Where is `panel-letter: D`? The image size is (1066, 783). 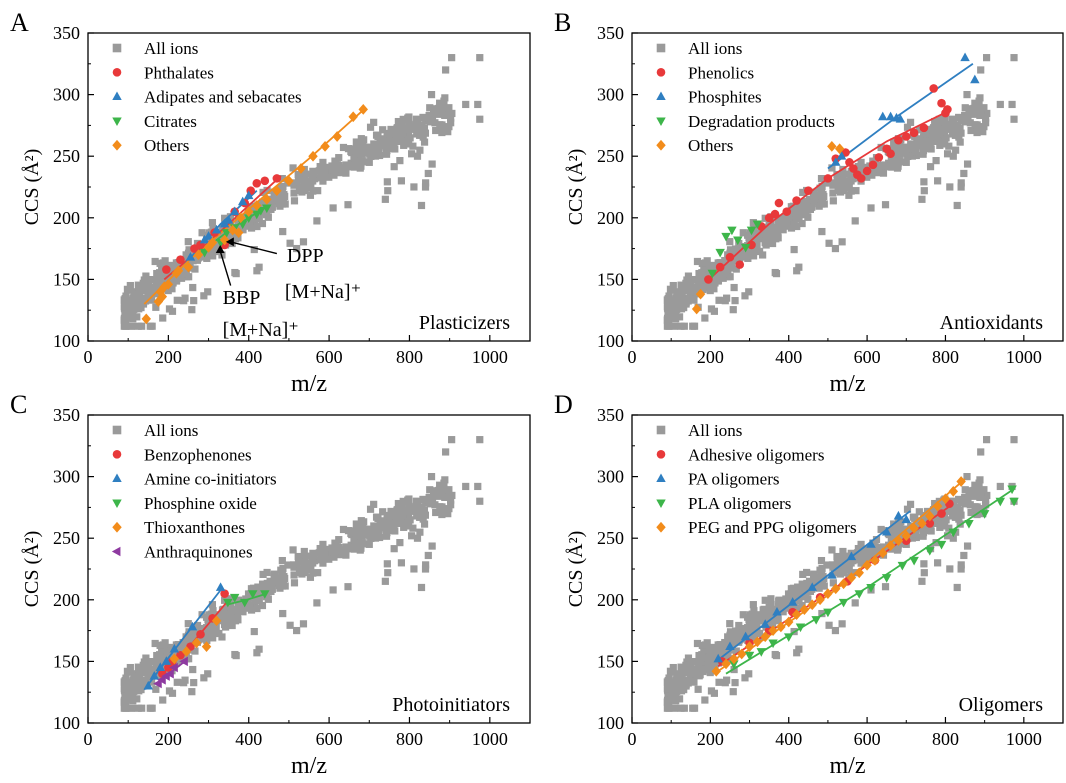 panel-letter: D is located at coordinates (563, 404).